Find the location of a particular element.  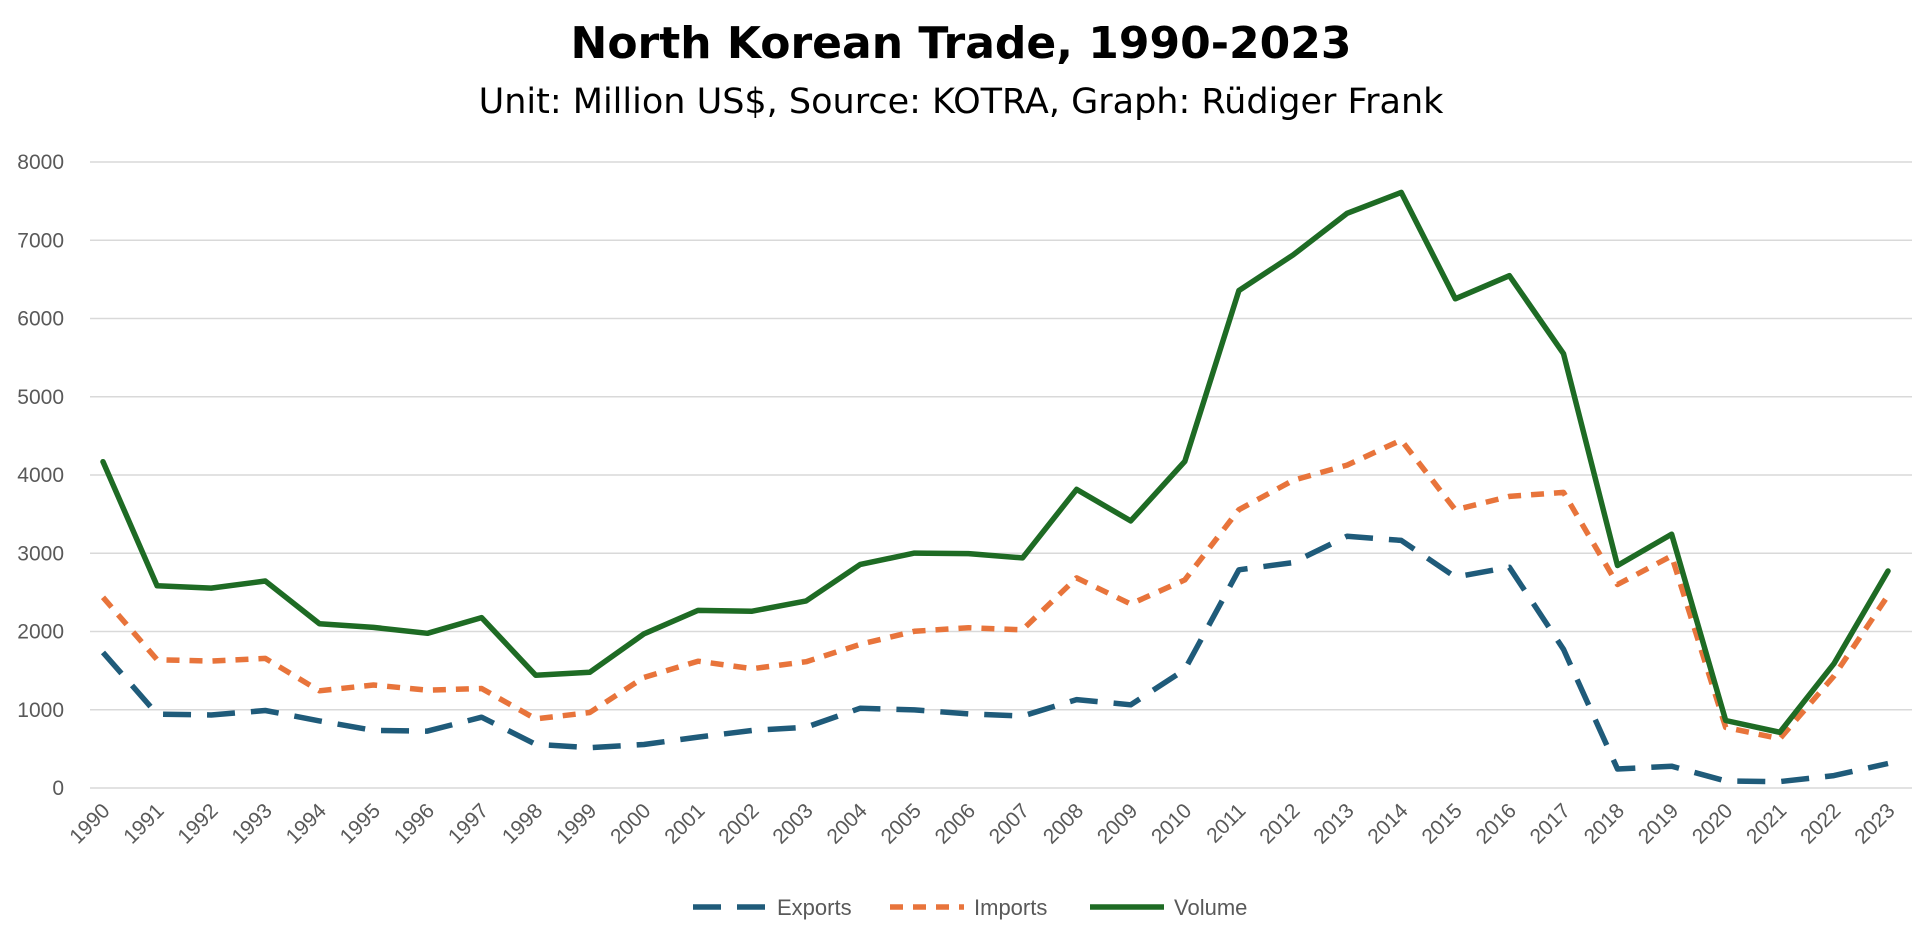

x-tick-label: 2015 is located at coordinates (1442, 823).